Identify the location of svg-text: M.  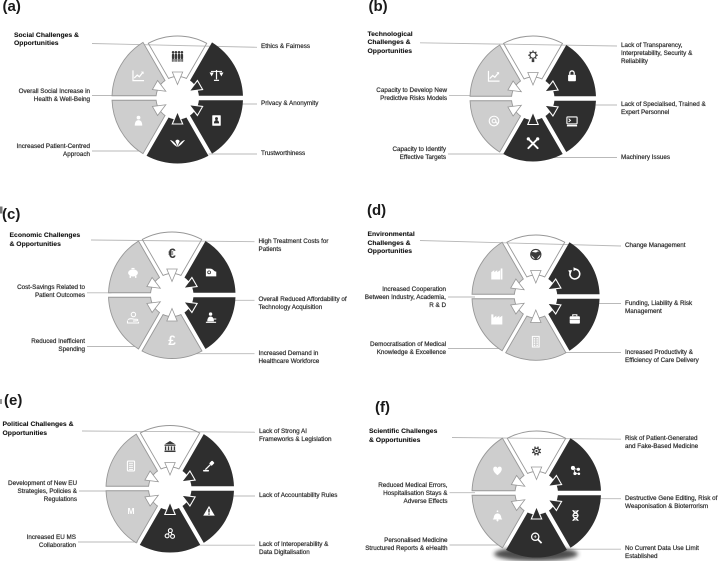
(130, 511).